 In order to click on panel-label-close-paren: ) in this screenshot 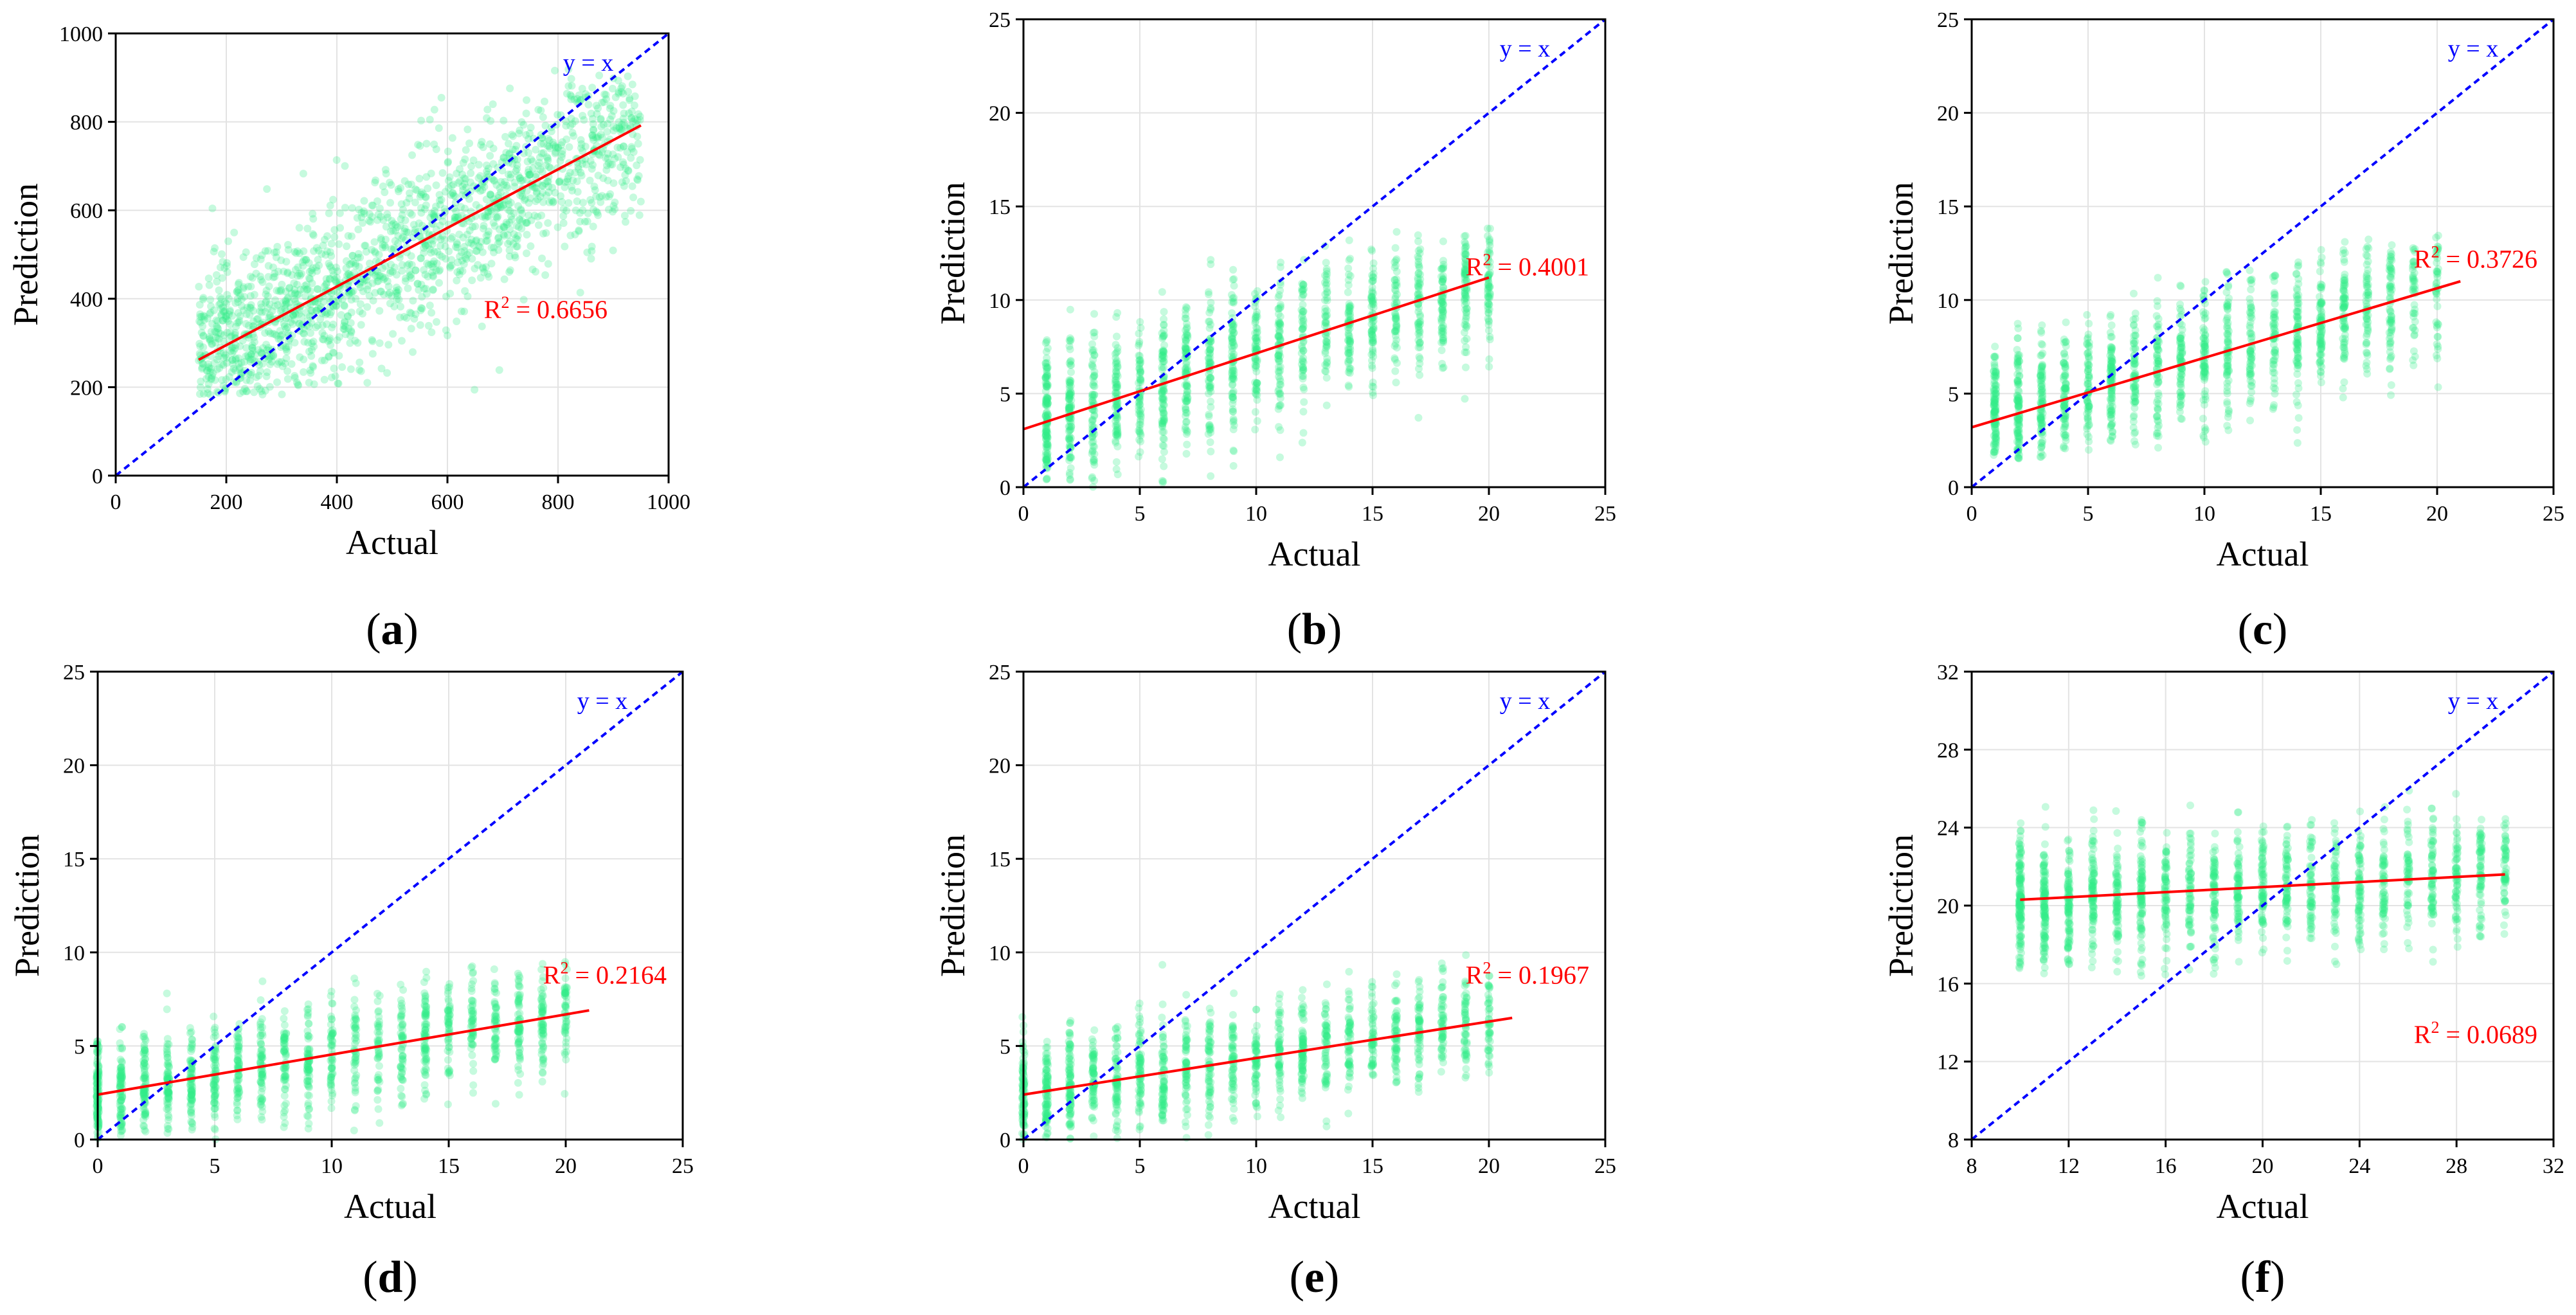, I will do `click(411, 629)`.